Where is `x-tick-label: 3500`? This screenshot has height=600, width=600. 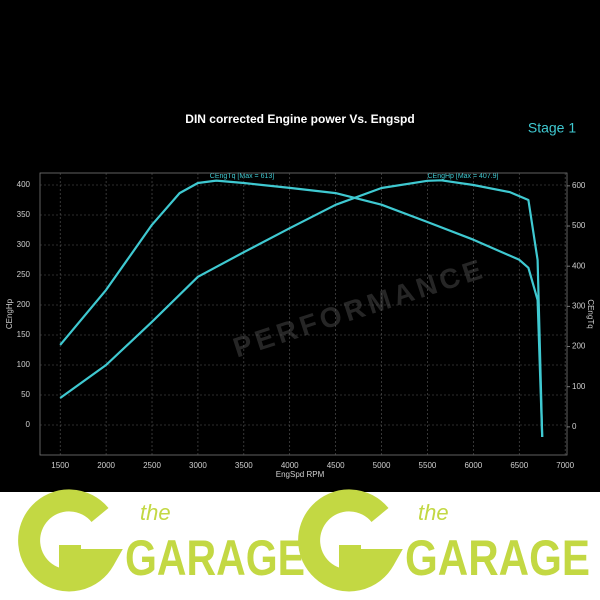 x-tick-label: 3500 is located at coordinates (244, 465).